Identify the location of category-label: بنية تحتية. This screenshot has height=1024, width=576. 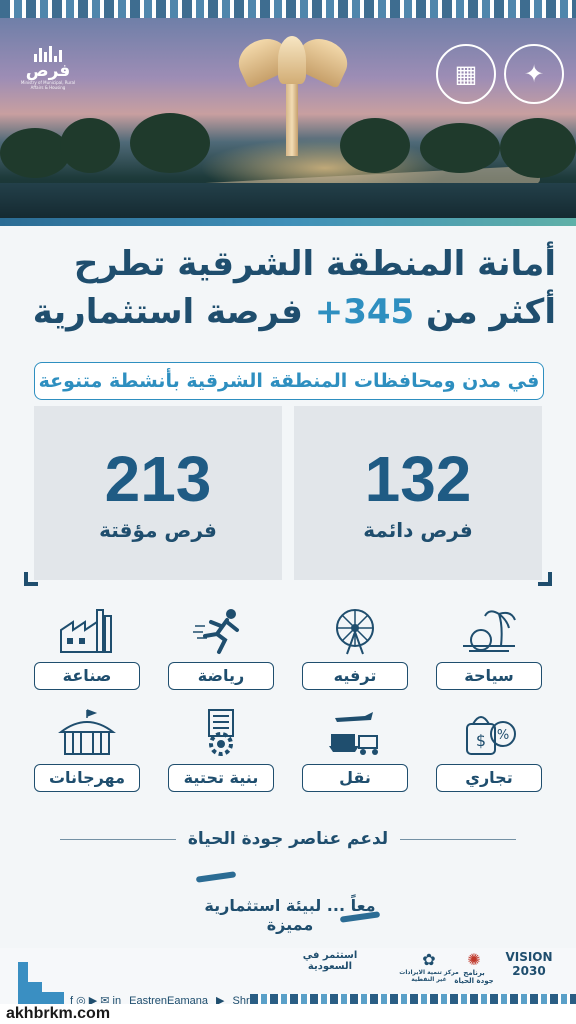
(221, 778).